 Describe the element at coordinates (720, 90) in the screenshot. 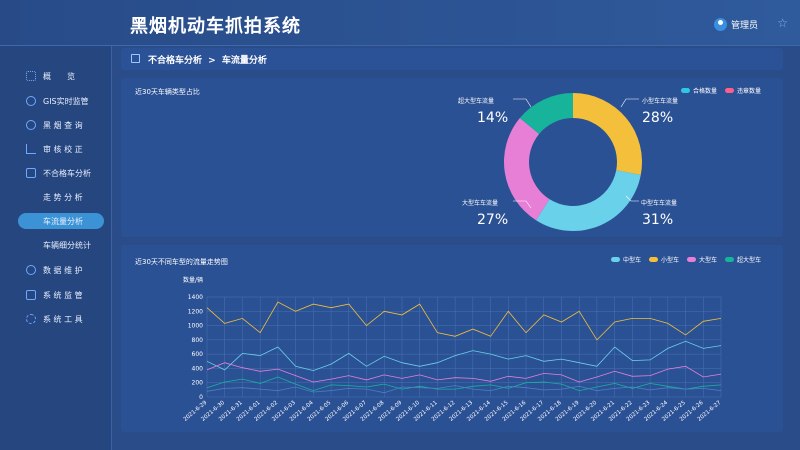

I see `donut-legend: 合格数量 违章数量` at that location.